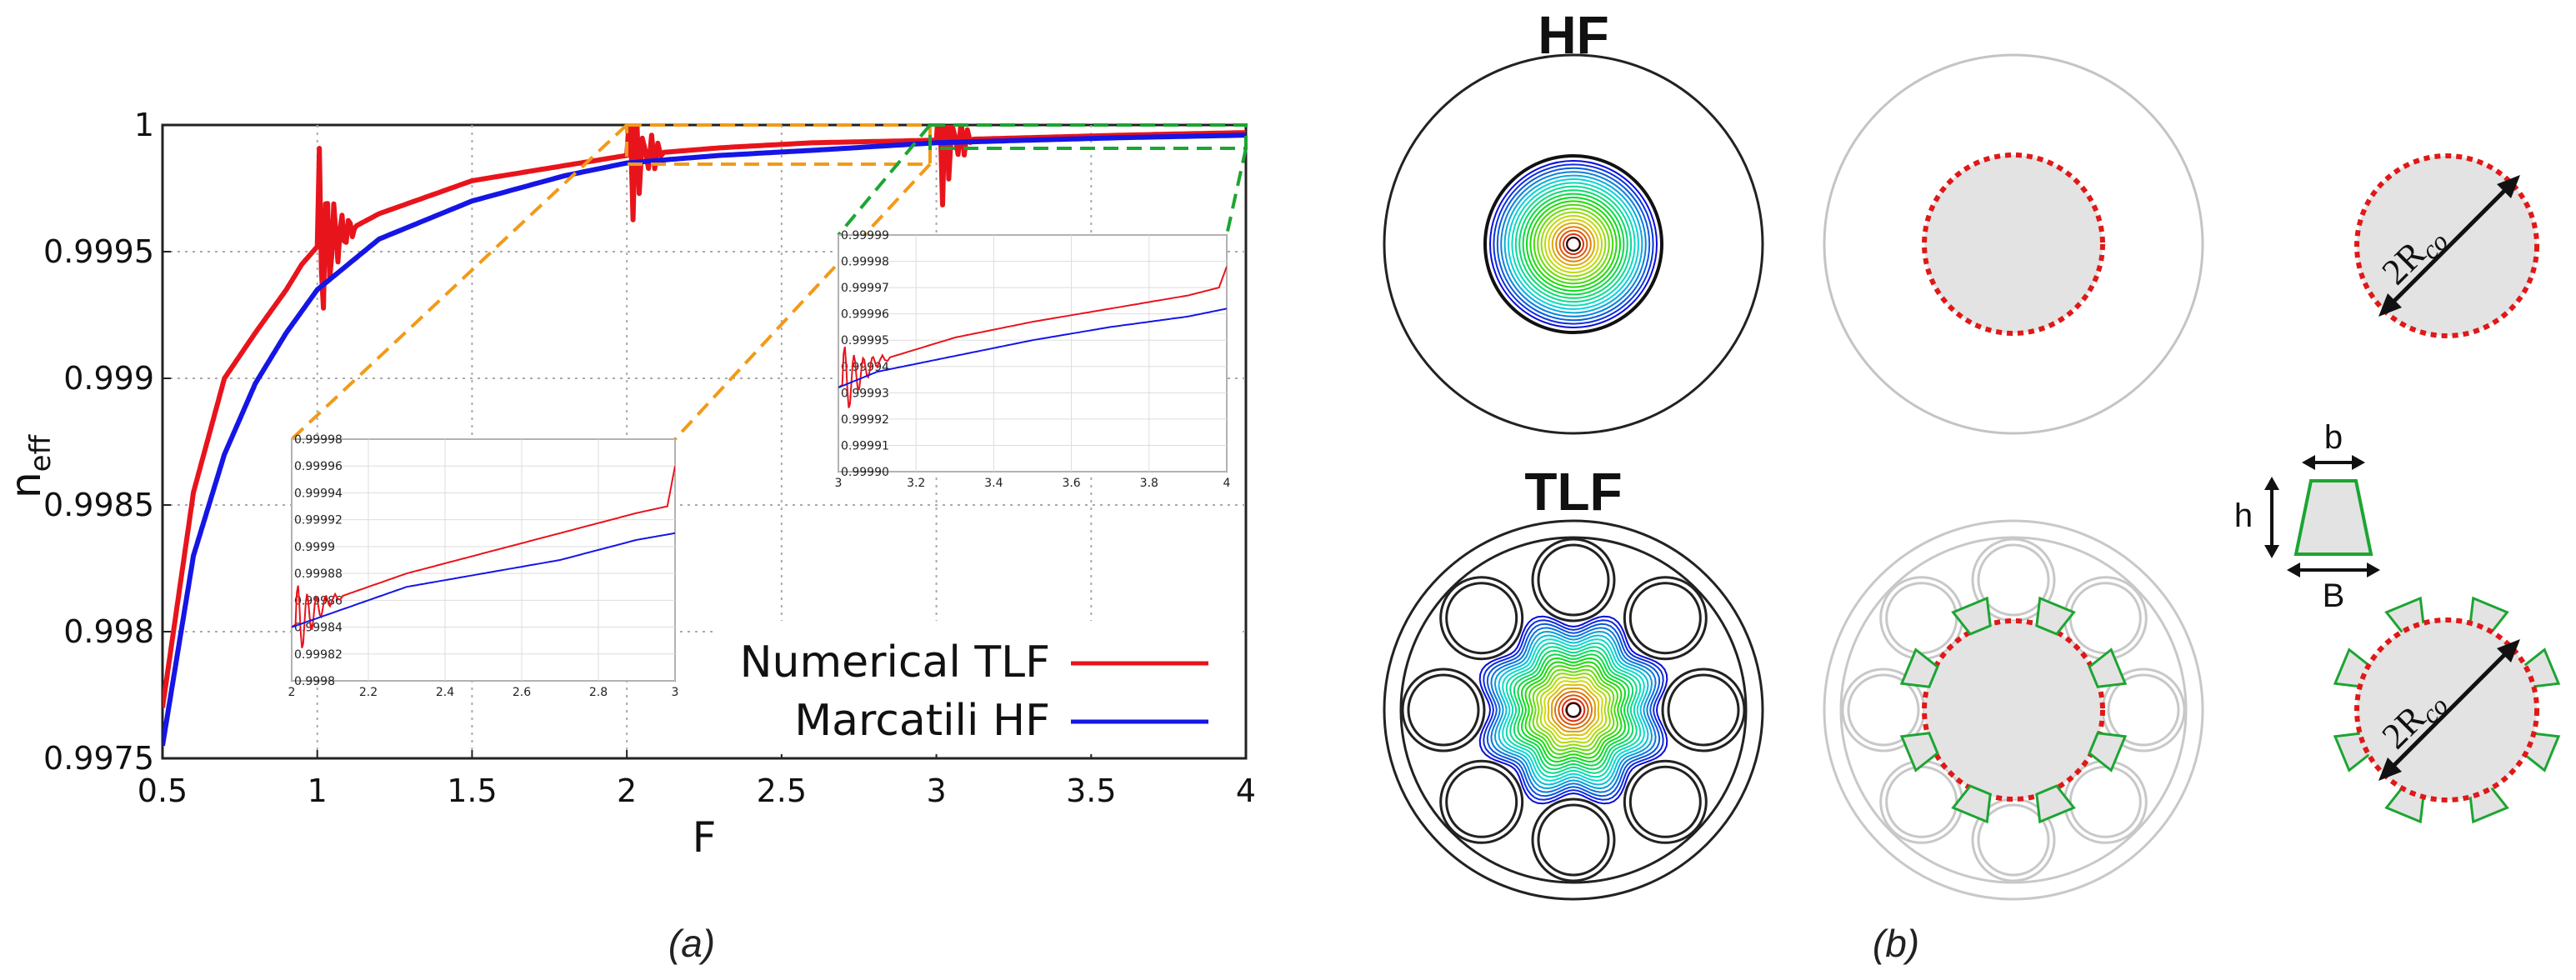 This screenshot has height=980, width=2576. Describe the element at coordinates (144, 125) in the screenshot. I see `y-tick-label: 1` at that location.